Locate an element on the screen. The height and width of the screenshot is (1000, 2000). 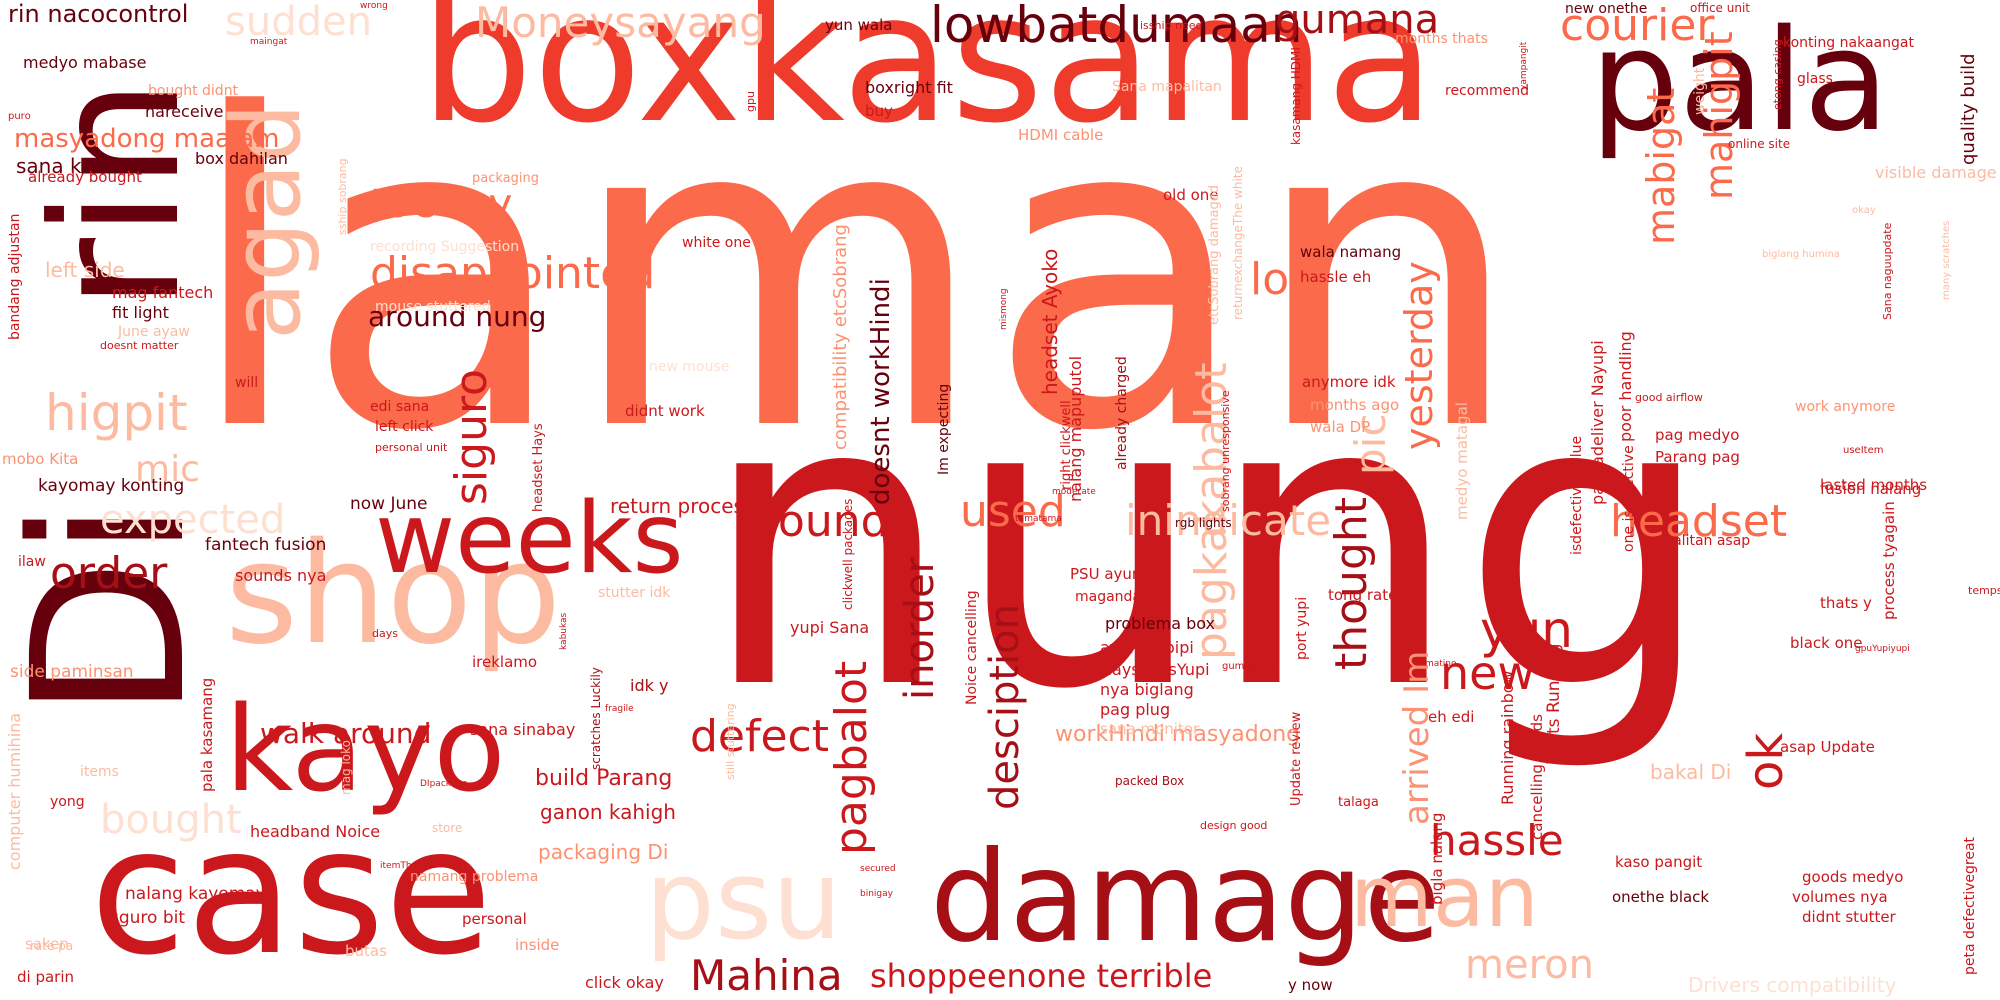
word: kayomay konting is located at coordinates (111, 486).